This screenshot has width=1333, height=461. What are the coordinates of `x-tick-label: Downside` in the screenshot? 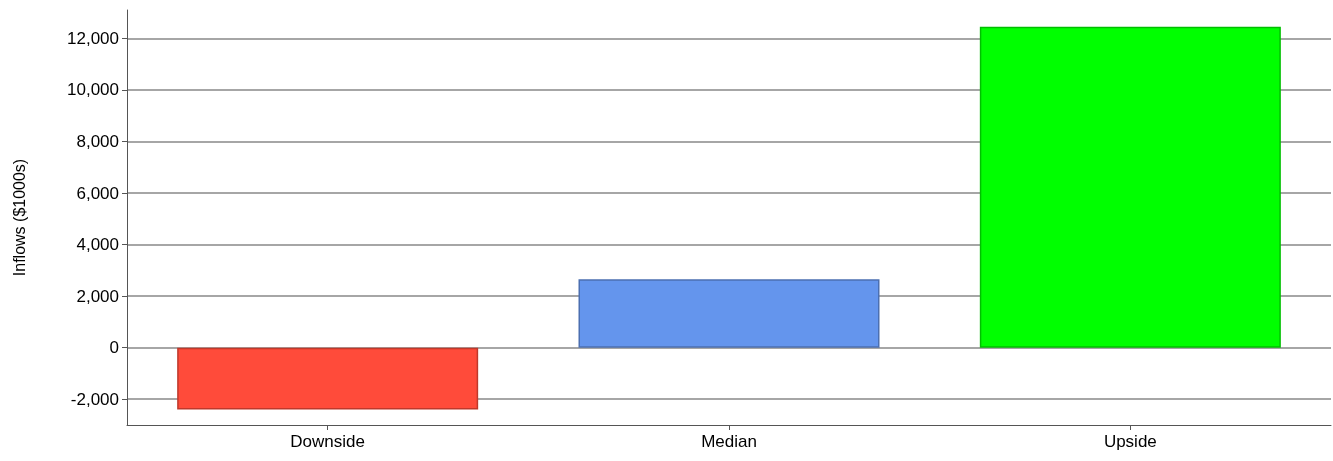 It's located at (327, 441).